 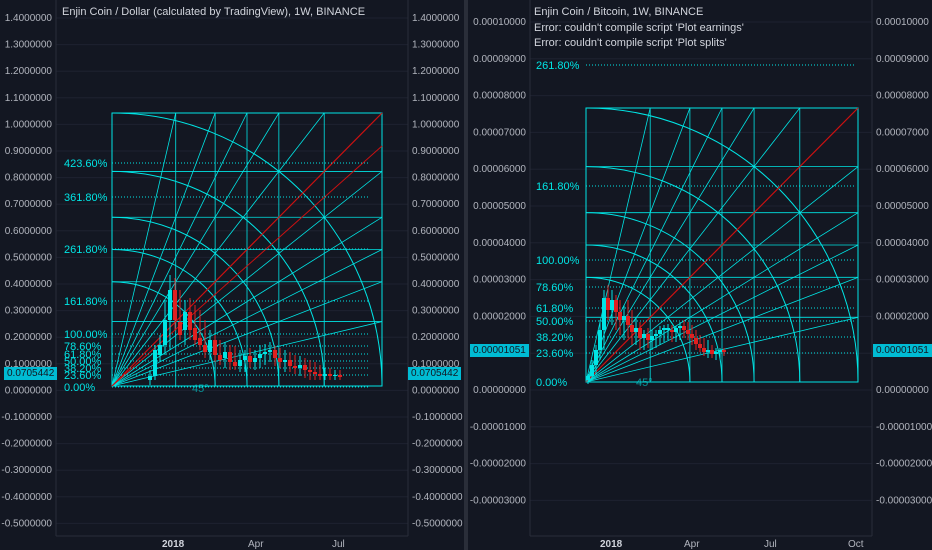 What do you see at coordinates (83, 369) in the screenshot?
I see `fib-level-label: 38.20%` at bounding box center [83, 369].